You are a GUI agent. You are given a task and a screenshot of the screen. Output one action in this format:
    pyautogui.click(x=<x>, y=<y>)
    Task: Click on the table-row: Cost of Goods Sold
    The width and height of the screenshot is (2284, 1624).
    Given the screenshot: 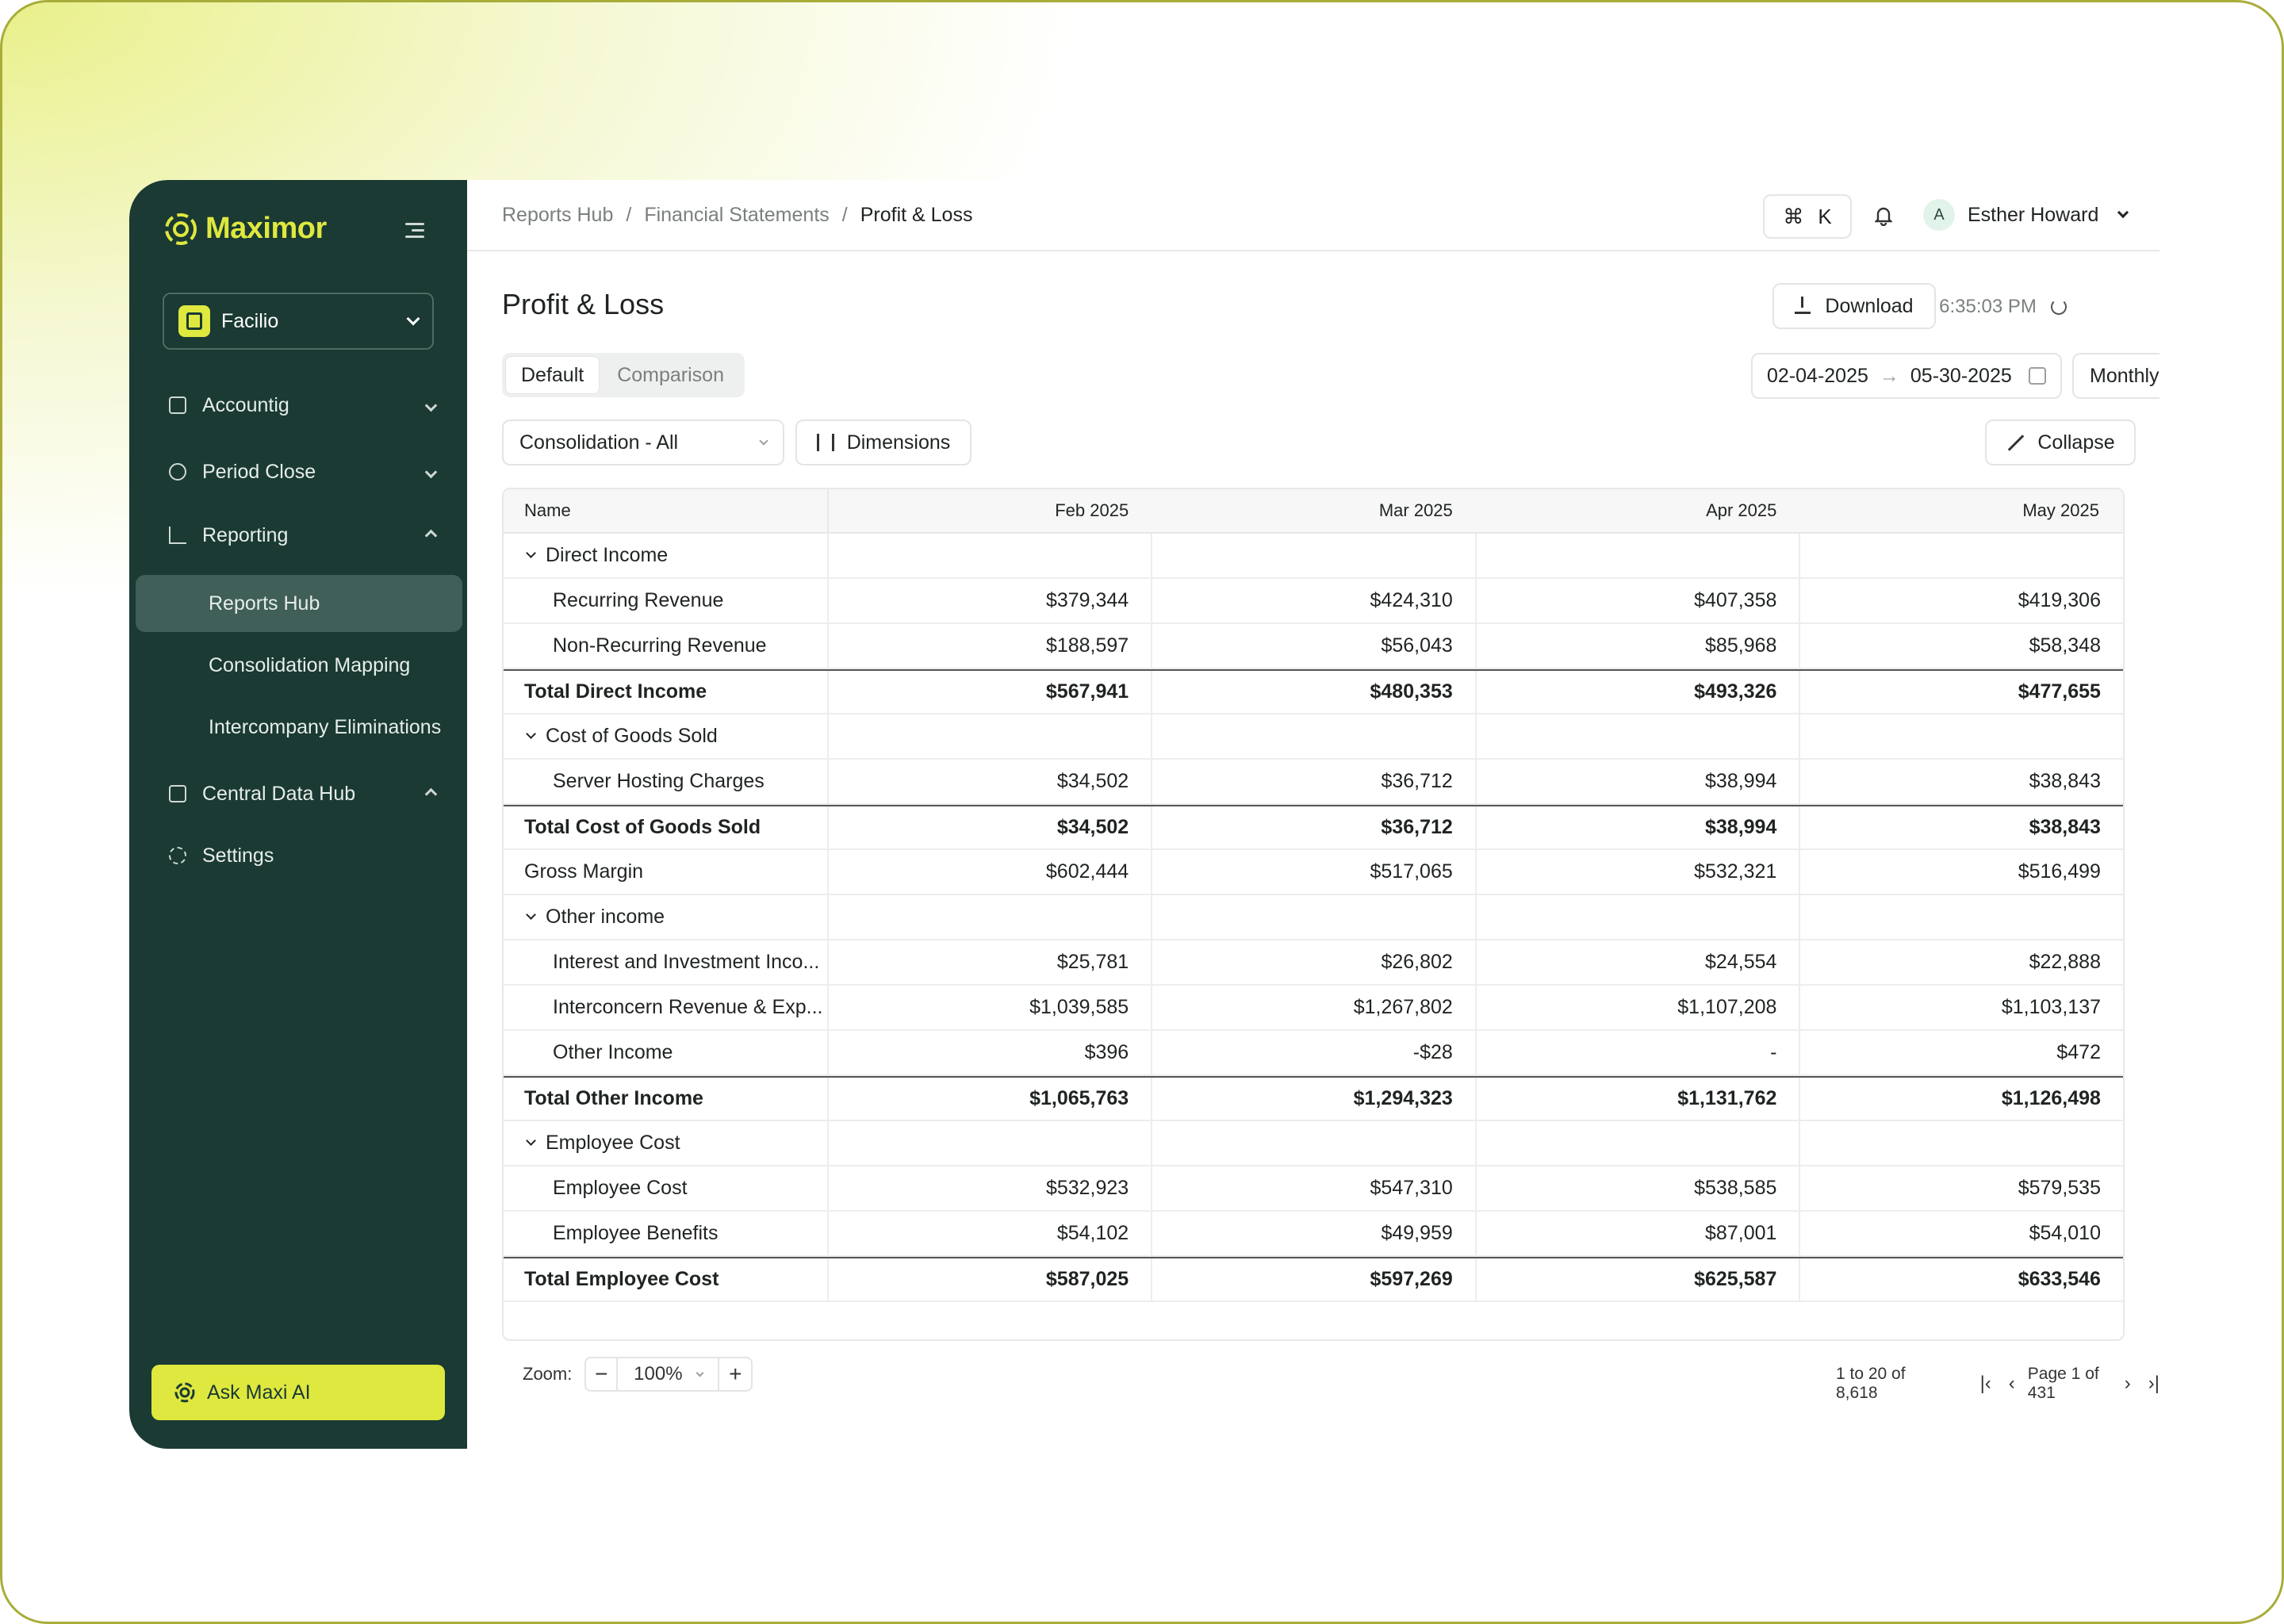 What is the action you would take?
    pyautogui.click(x=1313, y=737)
    